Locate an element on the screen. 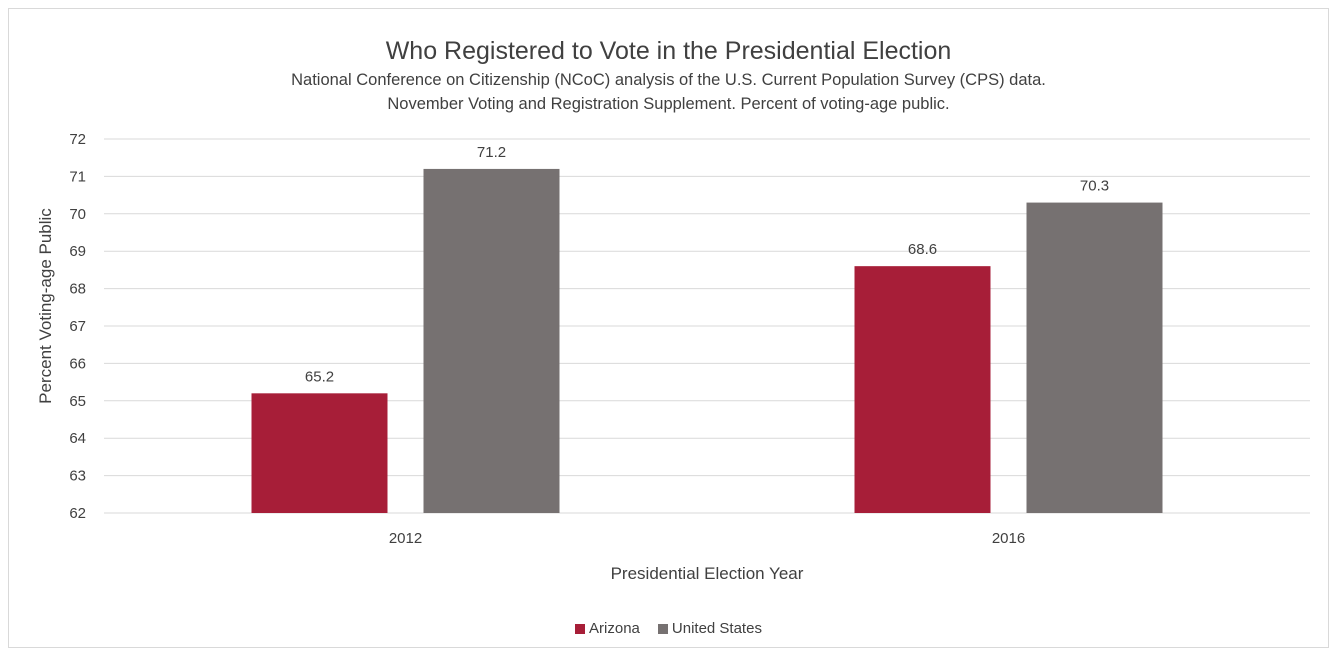 The height and width of the screenshot is (656, 1337). y-tick-label-71: 71 is located at coordinates (77, 176).